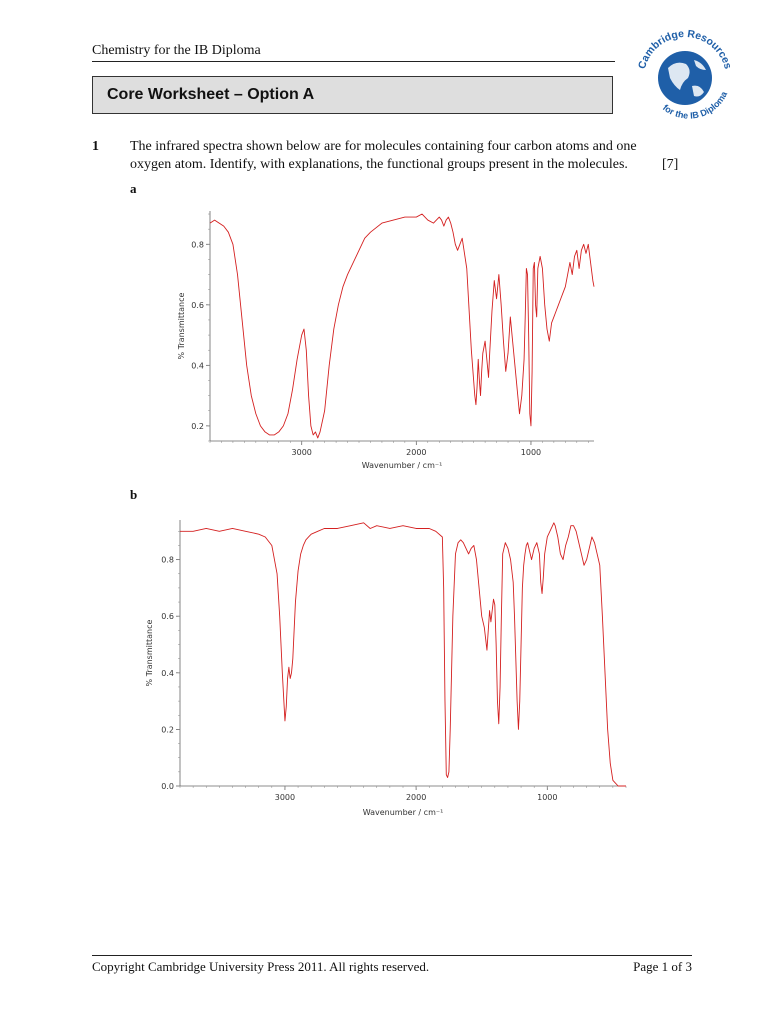 This screenshot has width=768, height=1024. Describe the element at coordinates (392, 955) in the screenshot. I see `footer-rule` at that location.